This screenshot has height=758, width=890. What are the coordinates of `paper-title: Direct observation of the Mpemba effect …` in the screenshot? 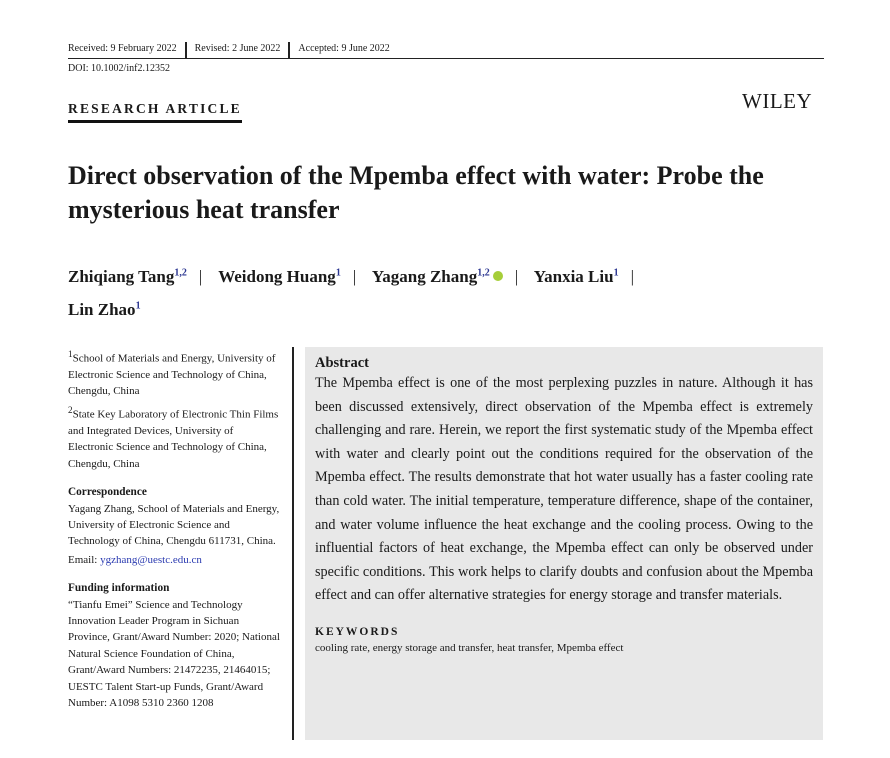 It's located at (416, 192).